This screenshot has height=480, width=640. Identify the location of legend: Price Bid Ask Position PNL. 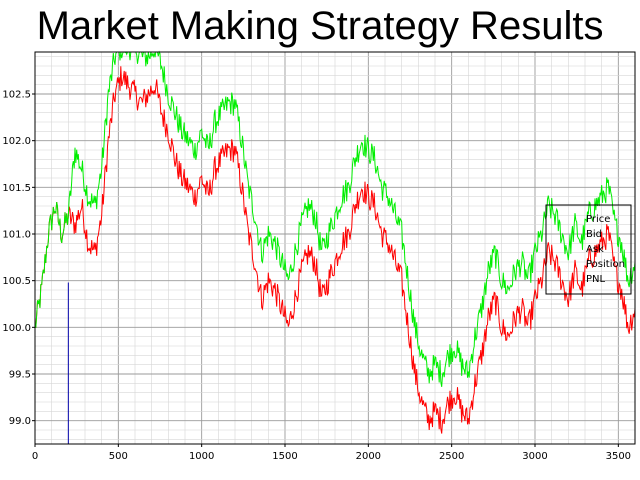
(588, 249).